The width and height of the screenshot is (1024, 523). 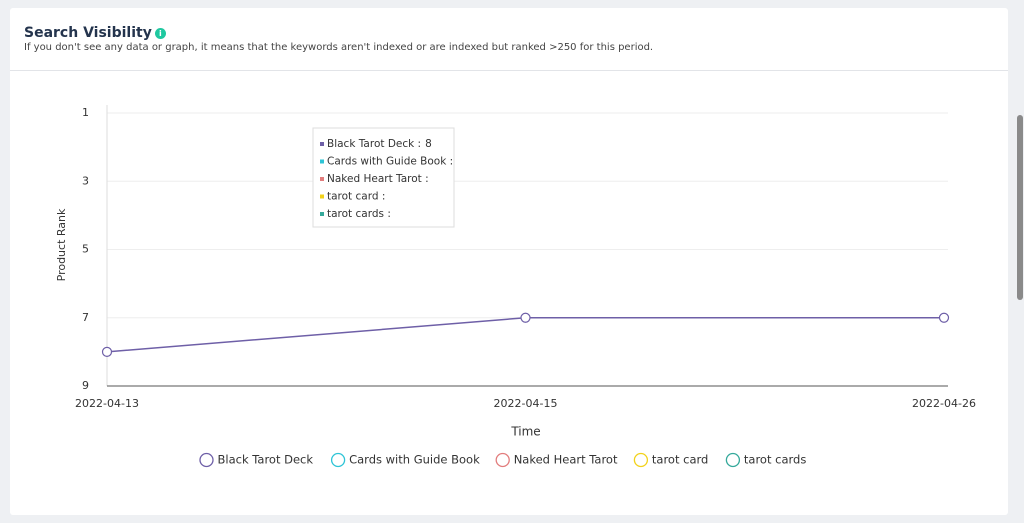 What do you see at coordinates (85, 317) in the screenshot?
I see `y-tick-label: 7` at bounding box center [85, 317].